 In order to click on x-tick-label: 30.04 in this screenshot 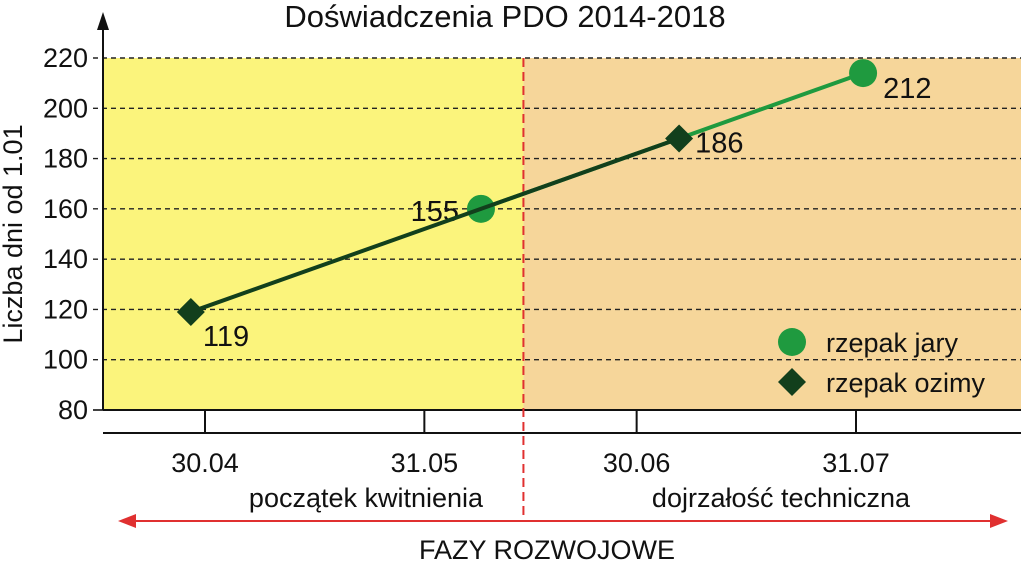, I will do `click(205, 463)`.